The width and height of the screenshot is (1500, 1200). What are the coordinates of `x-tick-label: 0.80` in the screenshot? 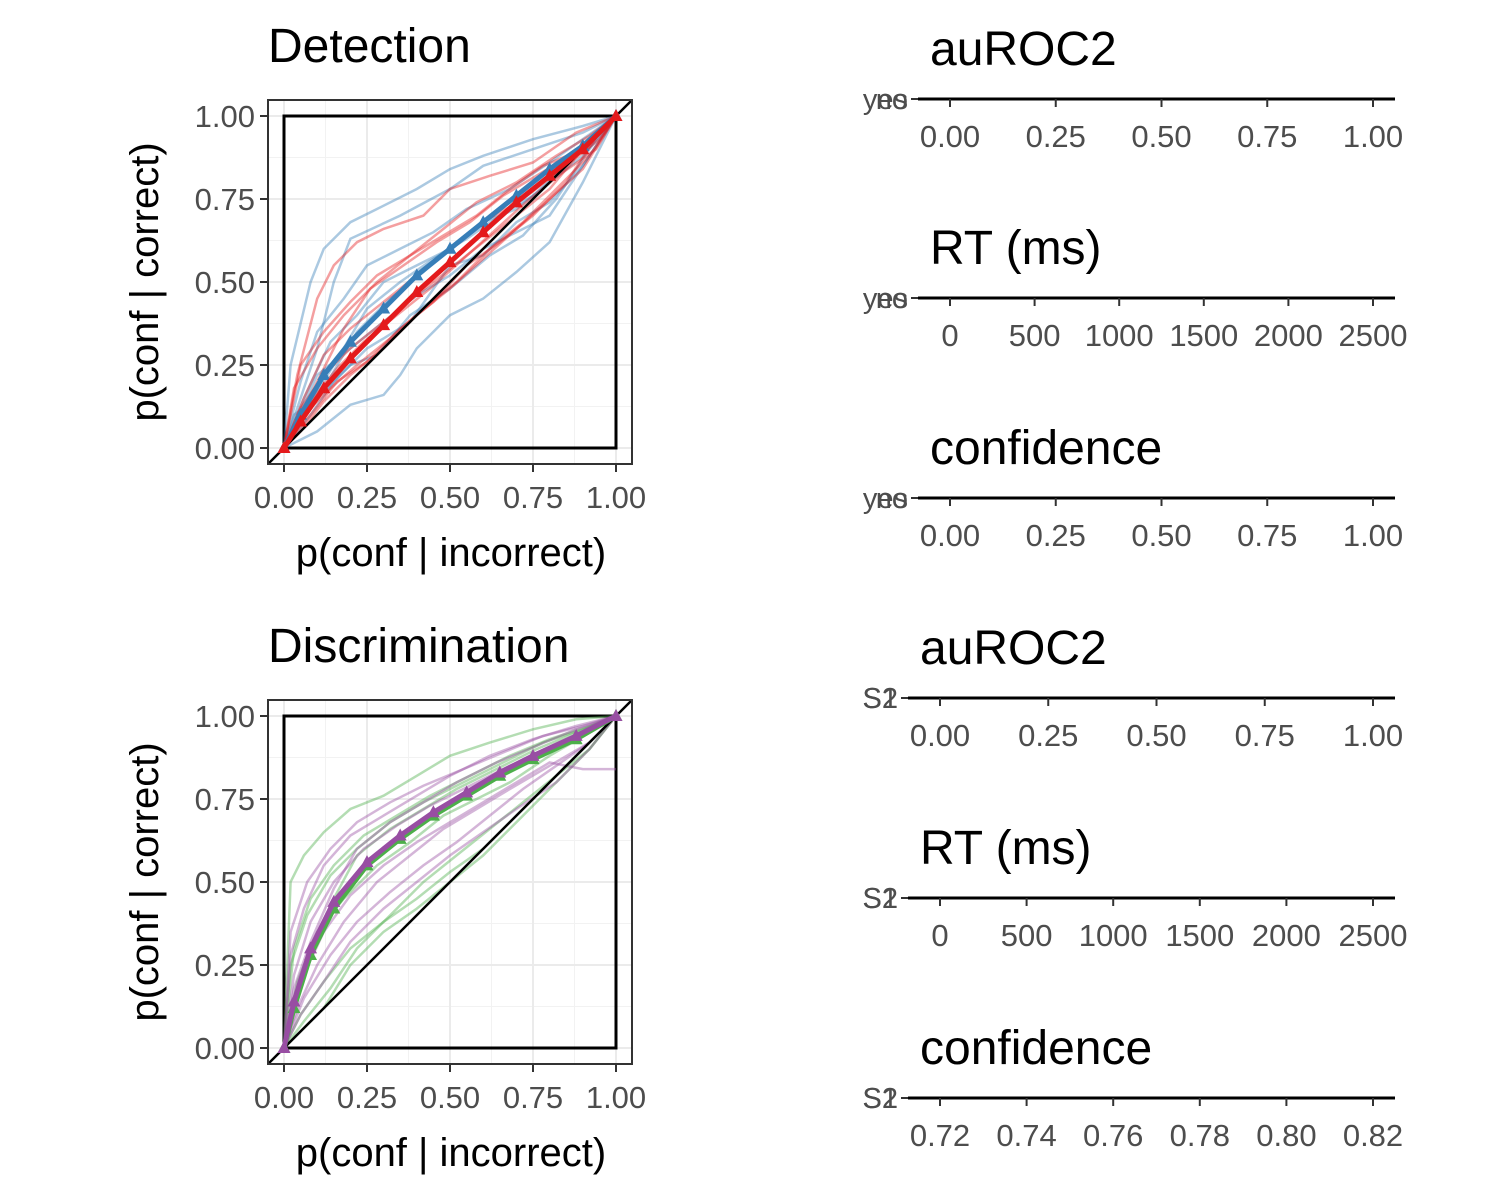 It's located at (1286, 1135).